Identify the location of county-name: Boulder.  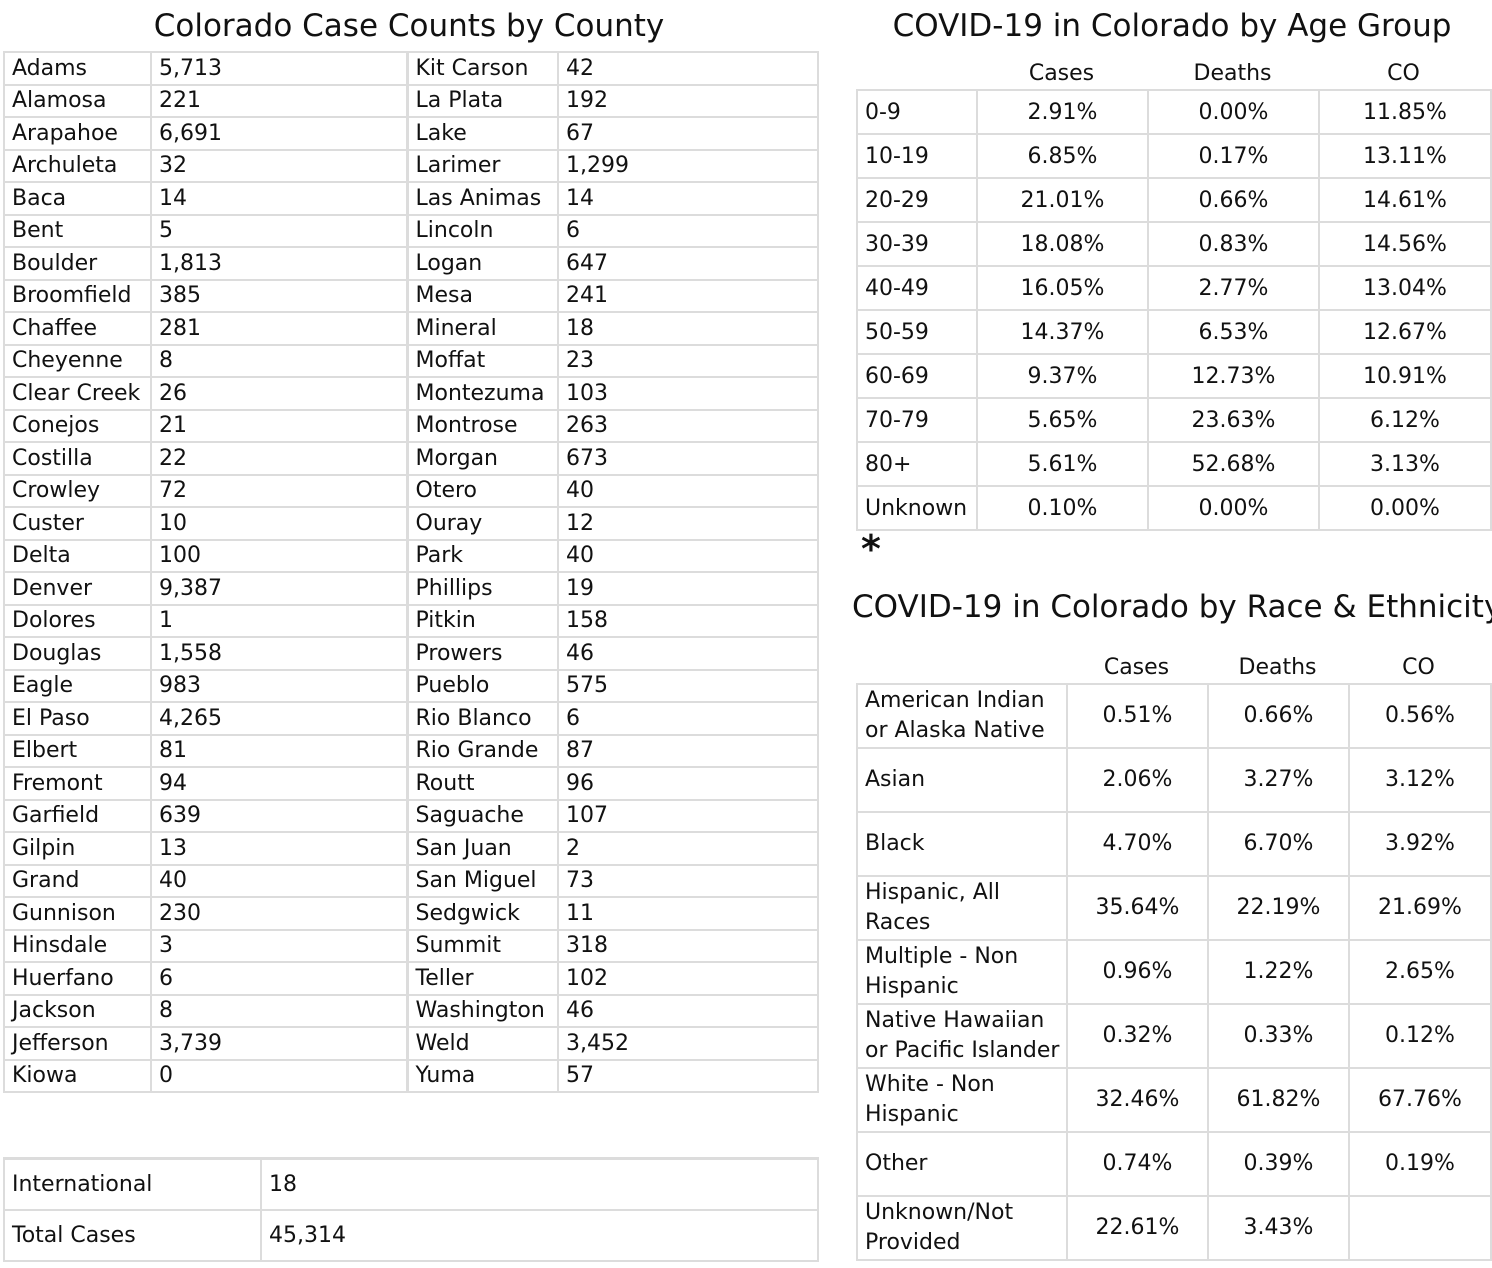
(77, 263).